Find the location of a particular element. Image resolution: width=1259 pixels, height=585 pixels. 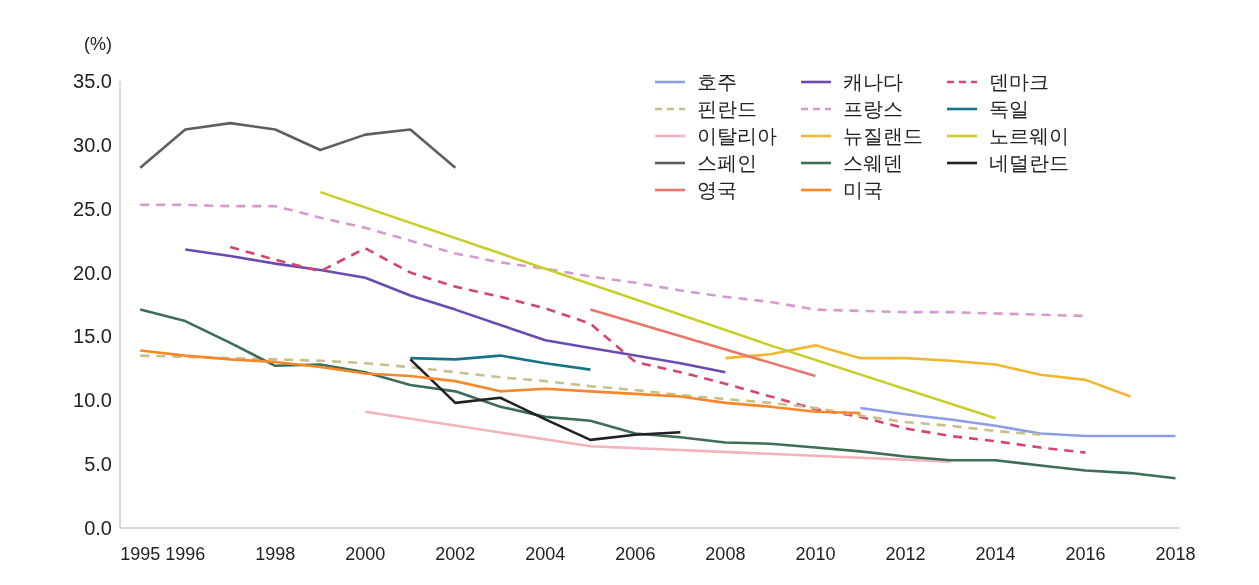

x-tick-label: 2000 is located at coordinates (365, 554).